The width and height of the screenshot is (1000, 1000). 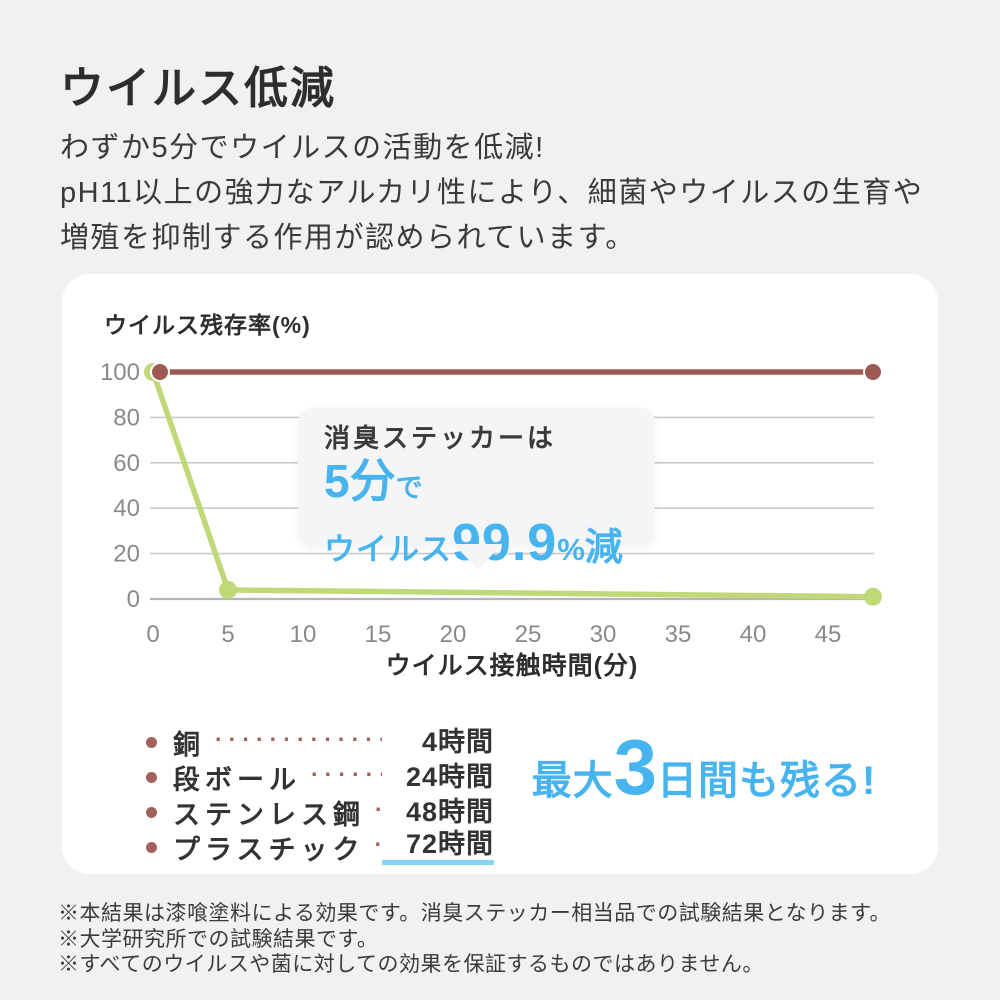 What do you see at coordinates (438, 847) in the screenshot?
I see `legend-value: 72時間` at bounding box center [438, 847].